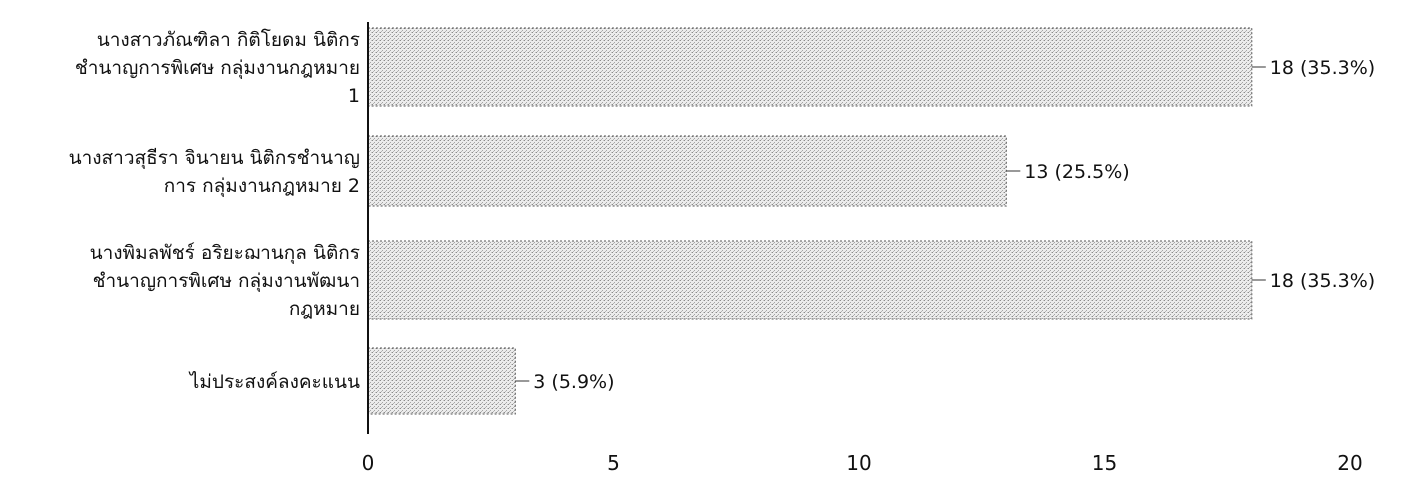 This screenshot has width=1418, height=486. What do you see at coordinates (1104, 463) in the screenshot?
I see `x-tick-label-15: 15` at bounding box center [1104, 463].